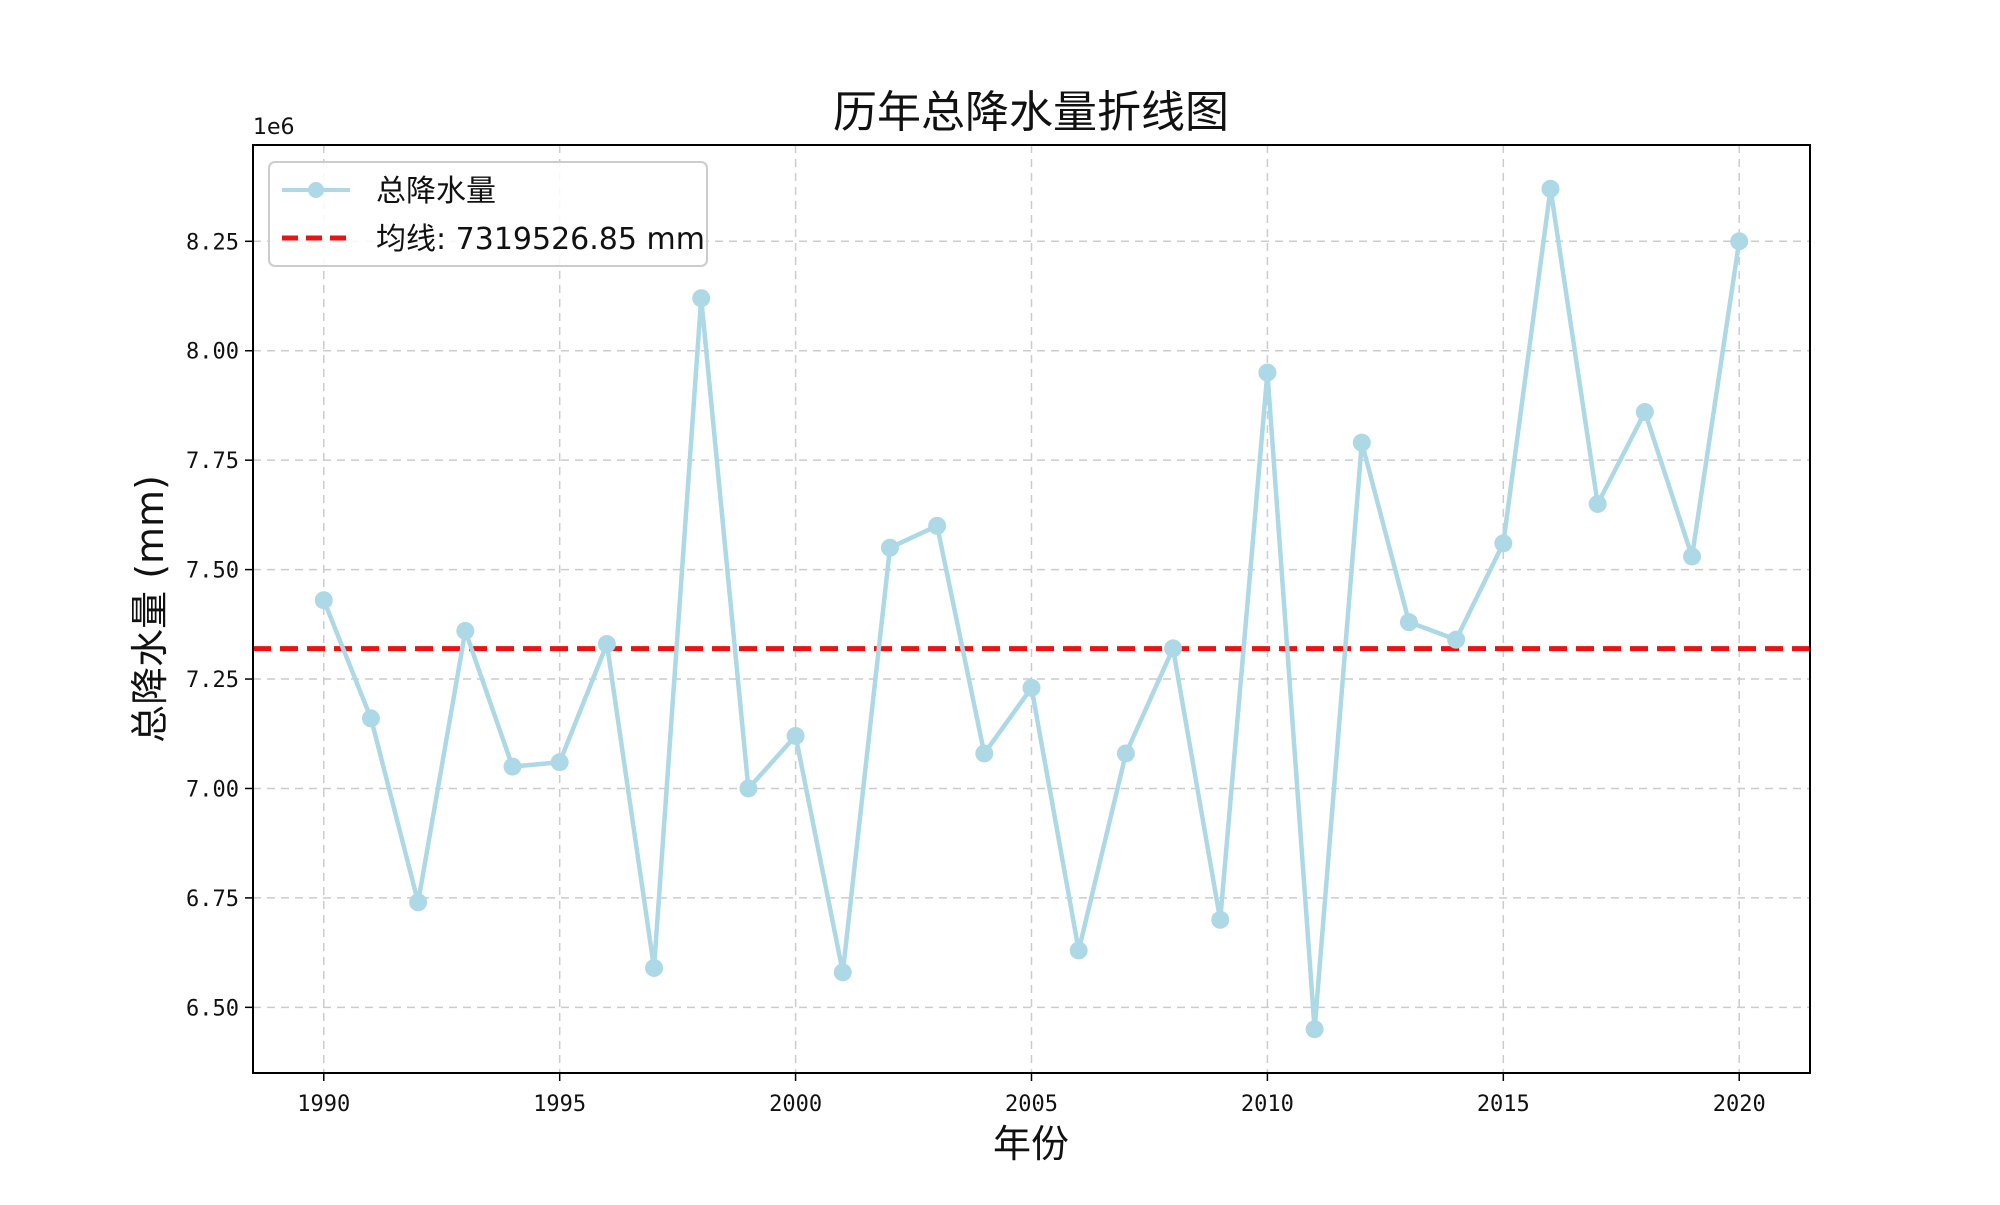 This screenshot has height=1205, width=2000. What do you see at coordinates (1503, 1104) in the screenshot?
I see `x-tick-label: 2015` at bounding box center [1503, 1104].